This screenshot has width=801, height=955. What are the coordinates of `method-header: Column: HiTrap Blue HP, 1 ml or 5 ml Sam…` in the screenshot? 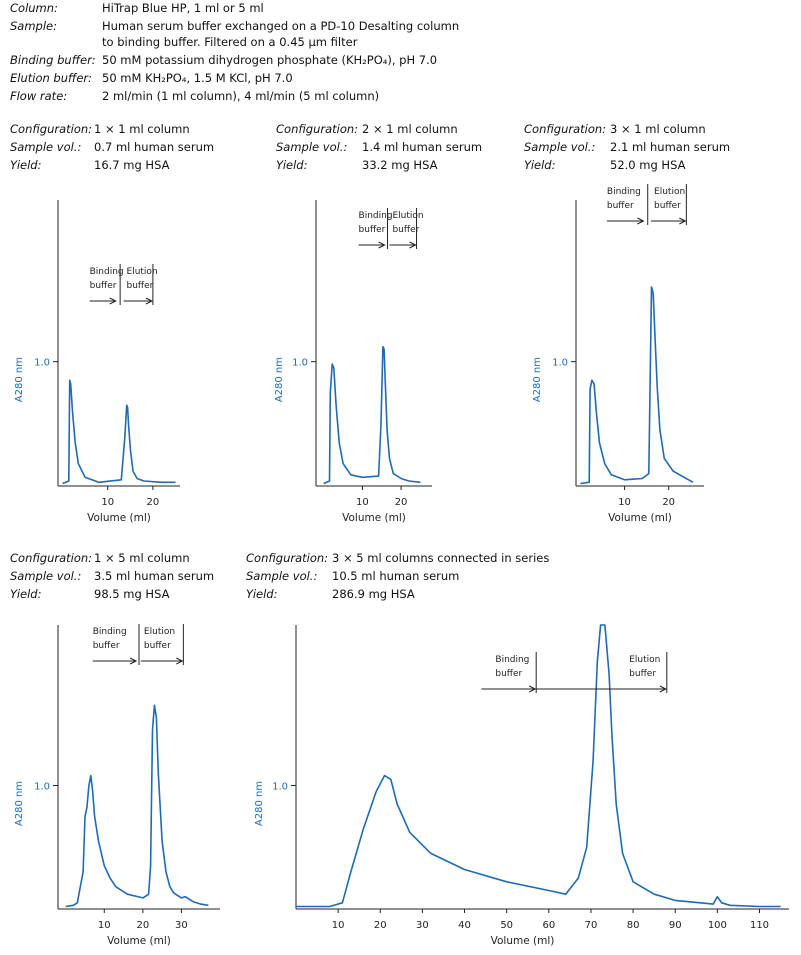 It's located at (400, 56).